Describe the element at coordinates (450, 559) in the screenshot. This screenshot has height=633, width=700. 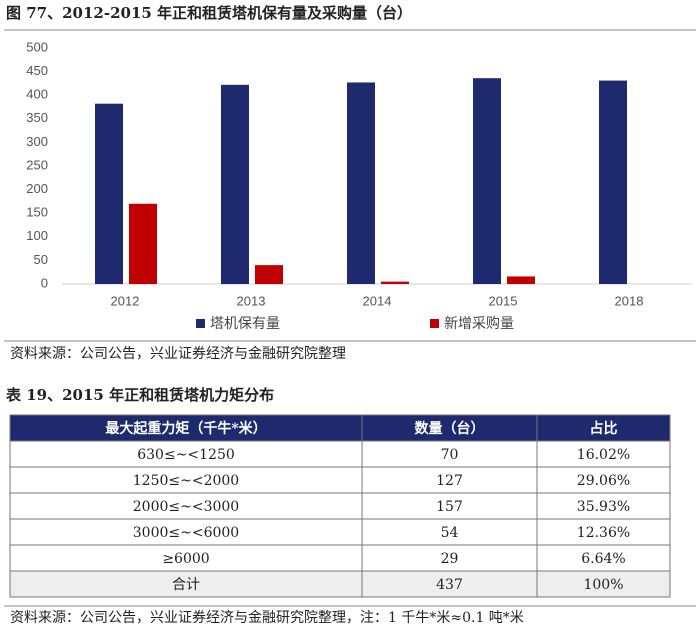
I see `table-cell: 29` at that location.